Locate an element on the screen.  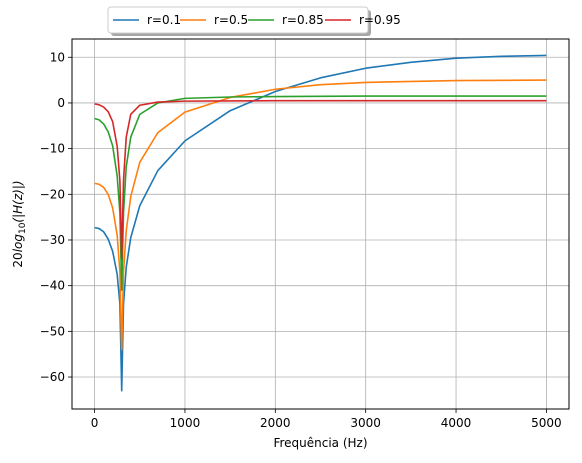
y-tick-label: 10 is located at coordinates (57, 57).